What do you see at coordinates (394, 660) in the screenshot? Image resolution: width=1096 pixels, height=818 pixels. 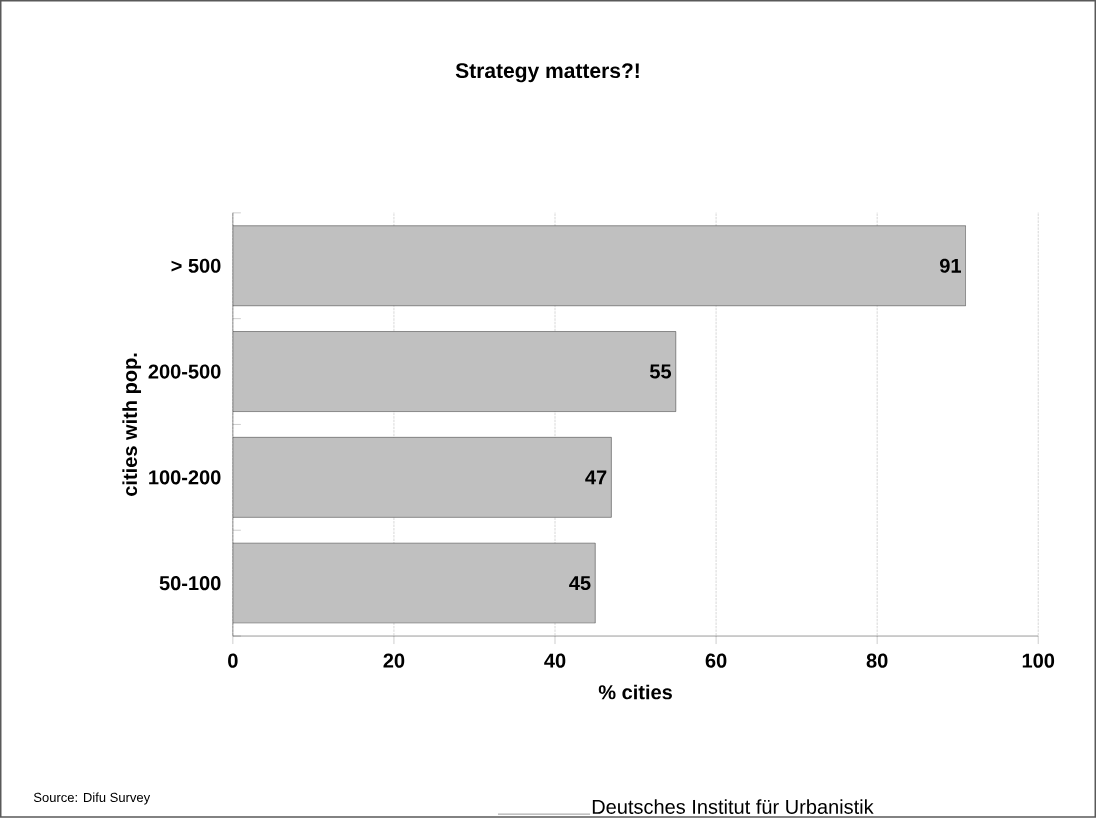 I see `x-tick-label: 20` at bounding box center [394, 660].